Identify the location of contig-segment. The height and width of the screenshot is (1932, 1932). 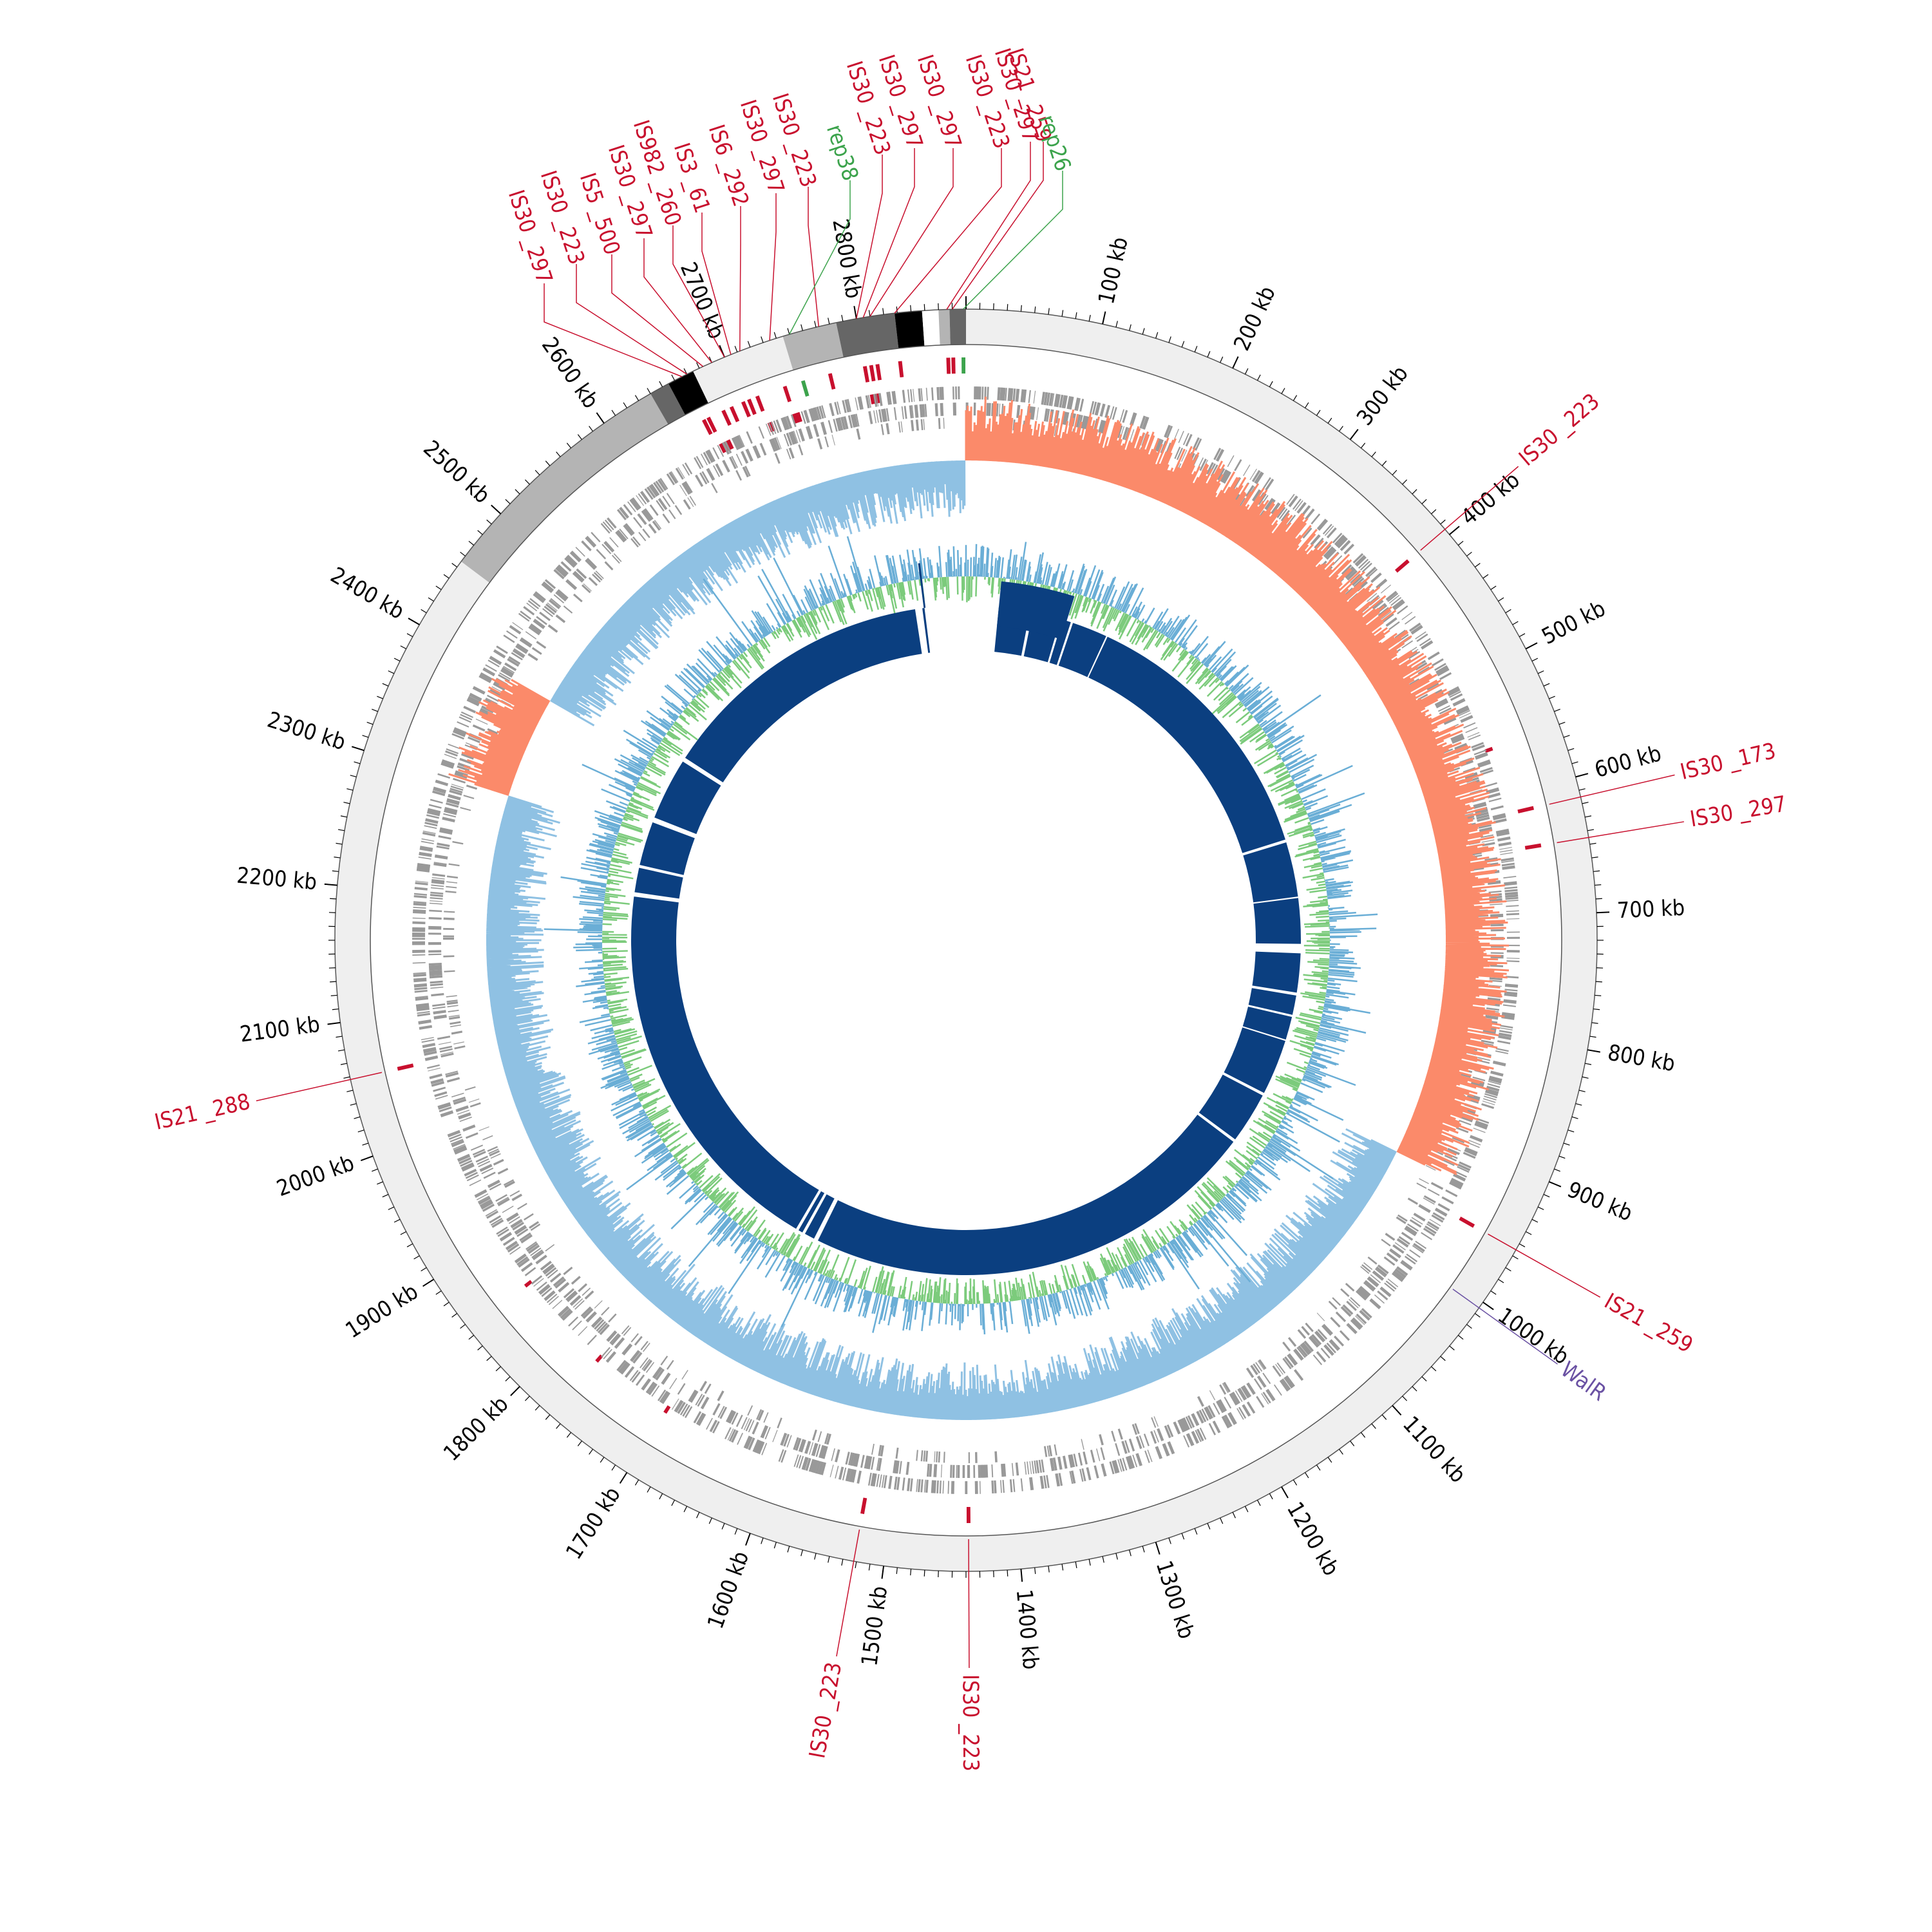
(564, 488).